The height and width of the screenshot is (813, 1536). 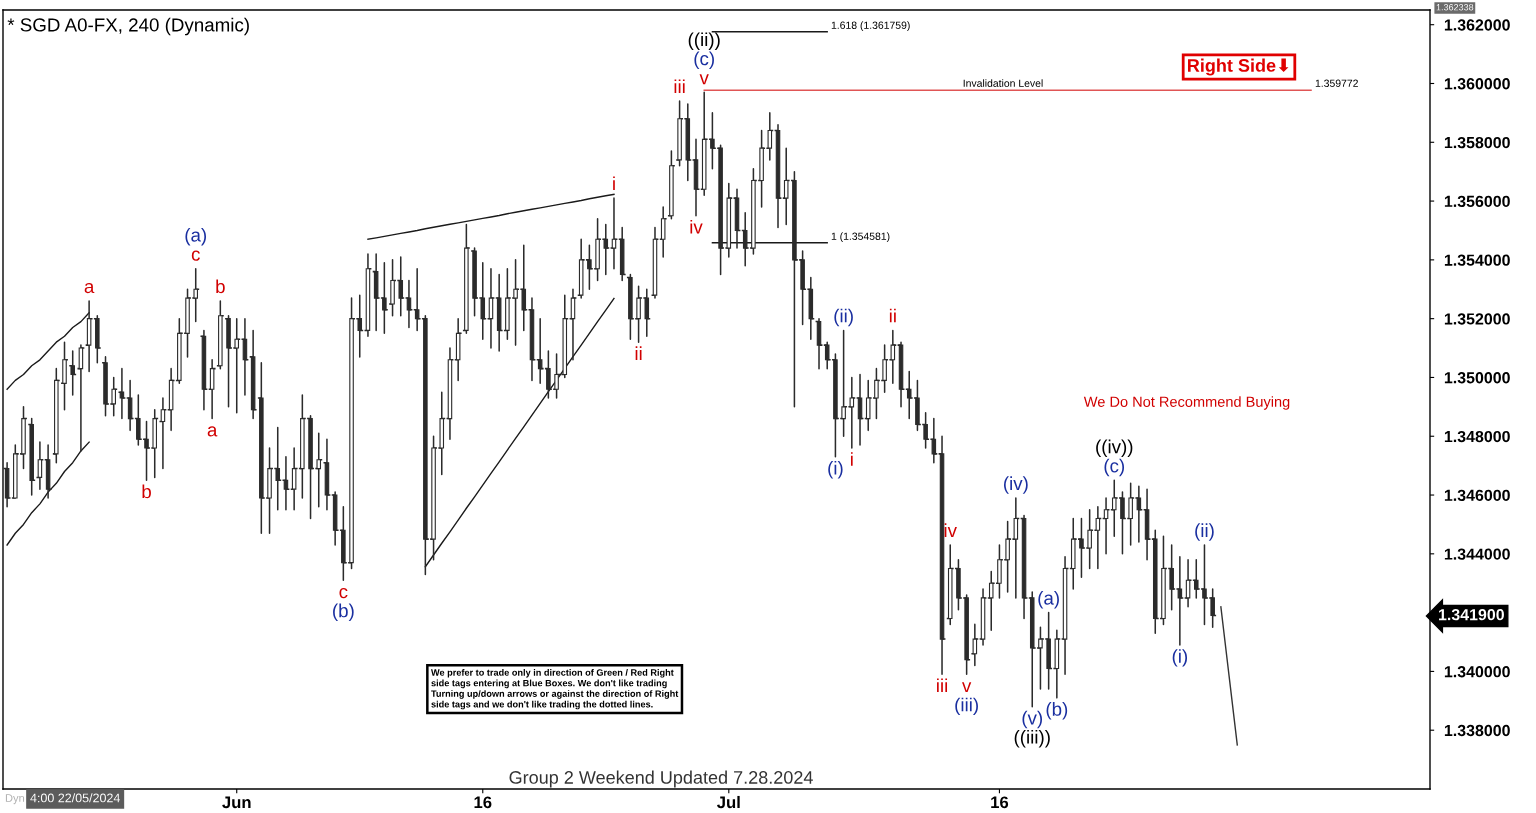 I want to click on annotation: Invalidation Level, so click(x=1003, y=83).